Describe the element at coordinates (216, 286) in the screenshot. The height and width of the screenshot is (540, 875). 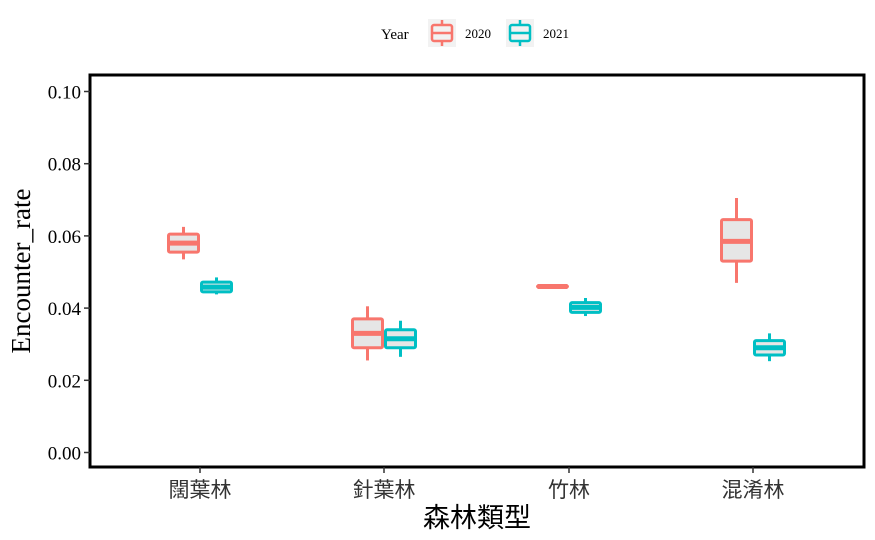
I see `box-2021-闊葉林` at that location.